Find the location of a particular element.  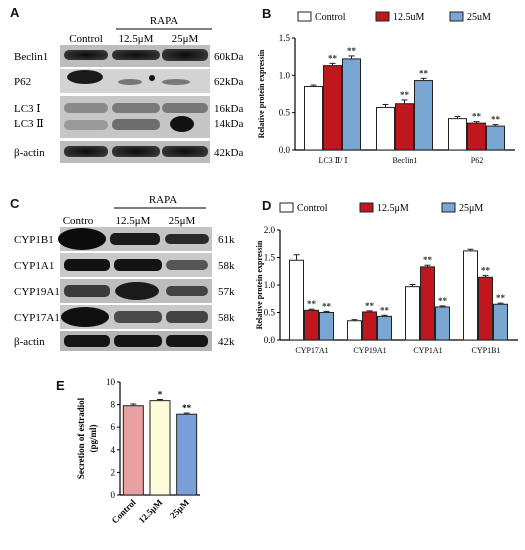

blot-a-row-size: 60kDa is located at coordinates (228, 57).